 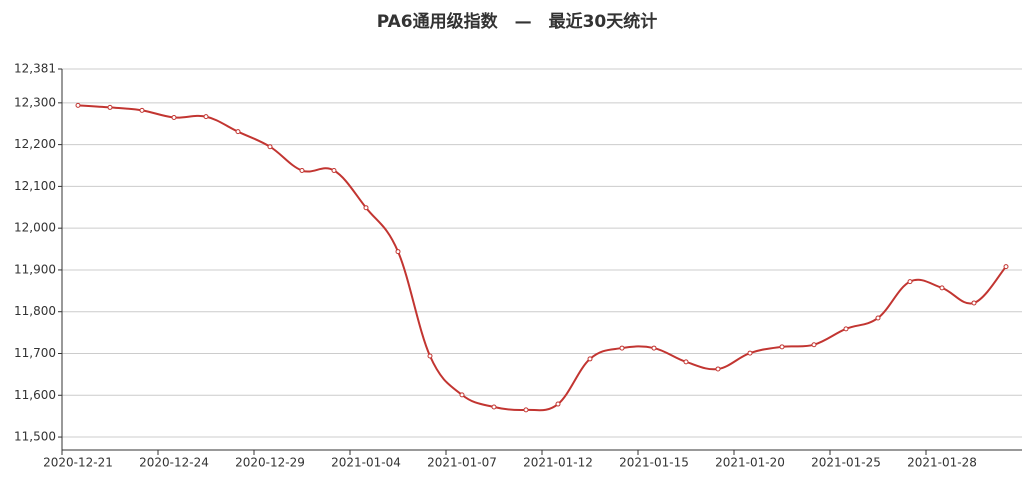 I want to click on x-tick-label: 2021-01-15, so click(x=654, y=463).